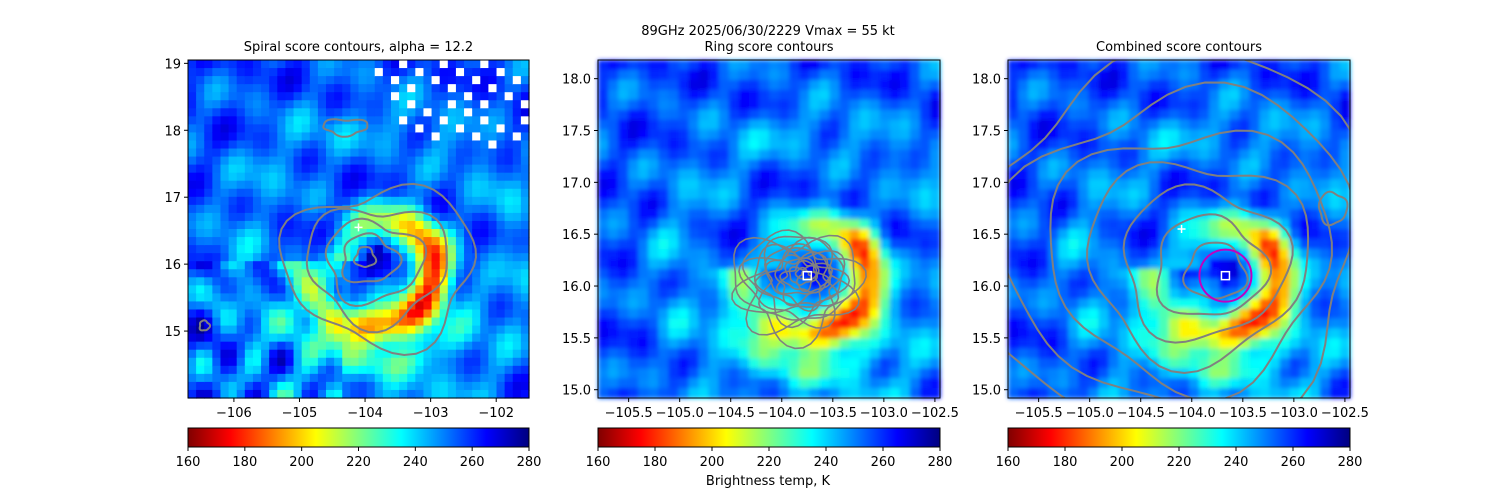 Image resolution: width=1500 pixels, height=500 pixels. What do you see at coordinates (629, 413) in the screenshot?
I see `x-tick-label: −105.5` at bounding box center [629, 413].